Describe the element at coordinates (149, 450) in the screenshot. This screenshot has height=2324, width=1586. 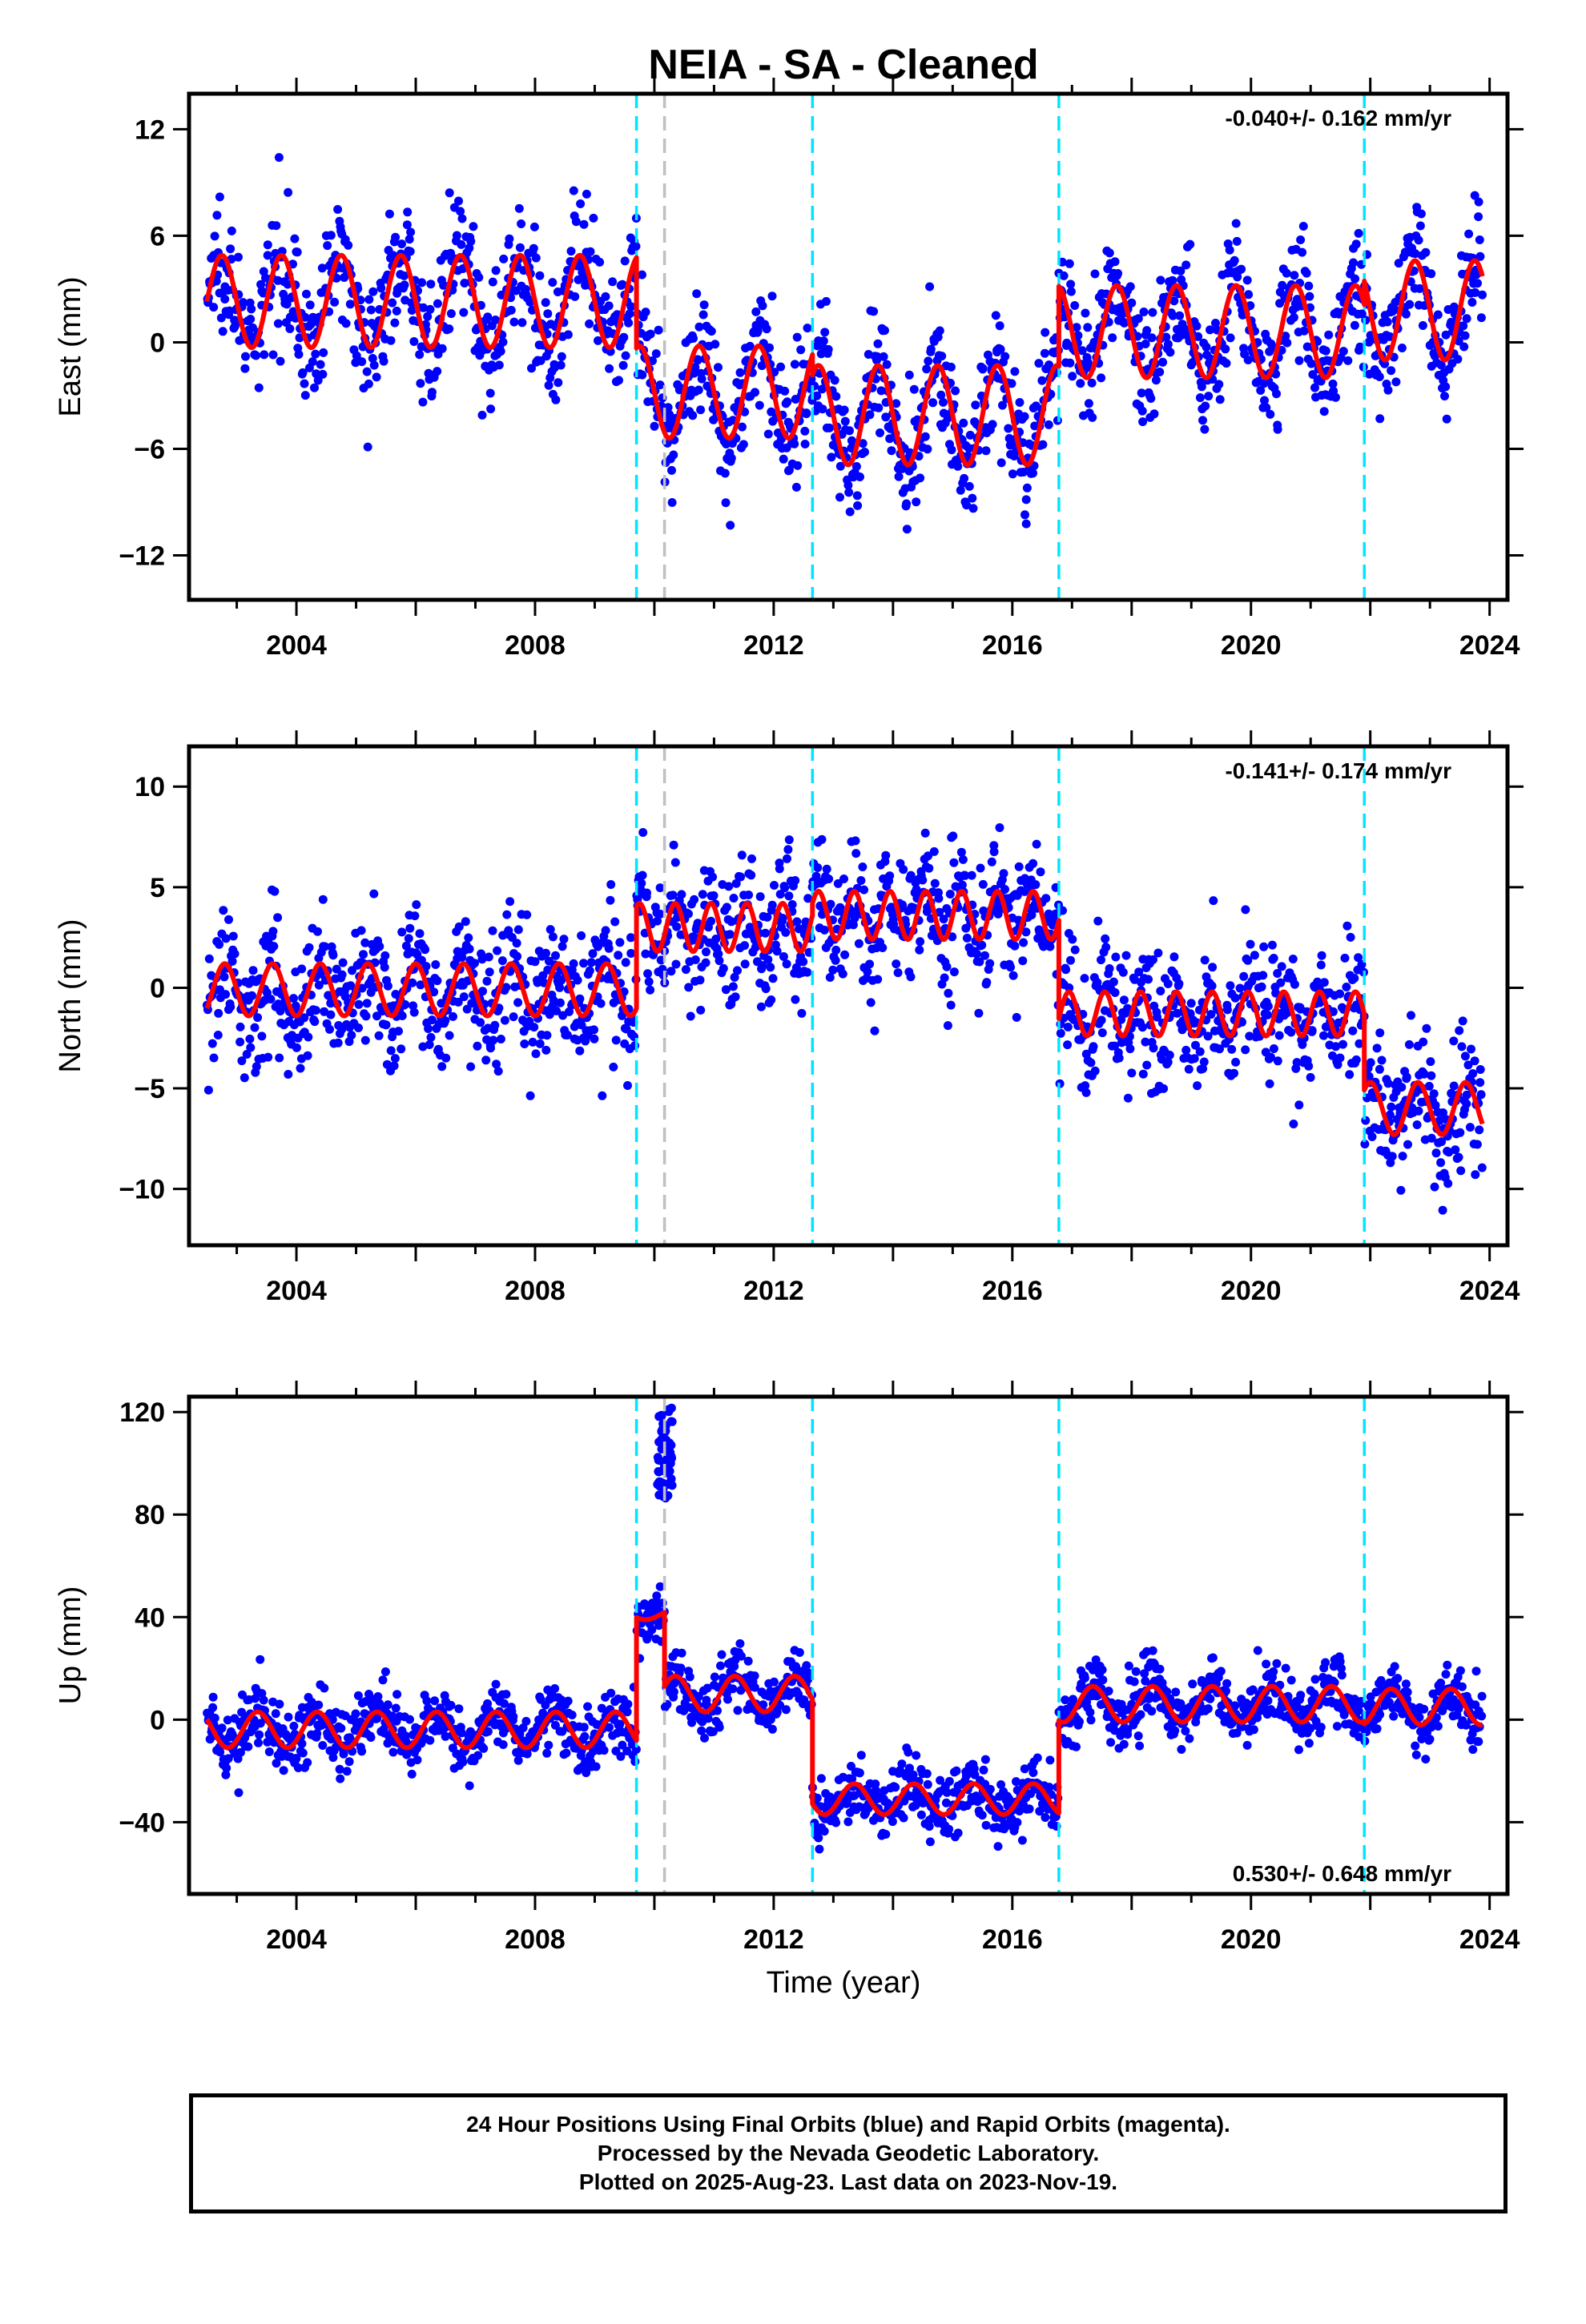
I see `east-y-tick-label: −6` at that location.